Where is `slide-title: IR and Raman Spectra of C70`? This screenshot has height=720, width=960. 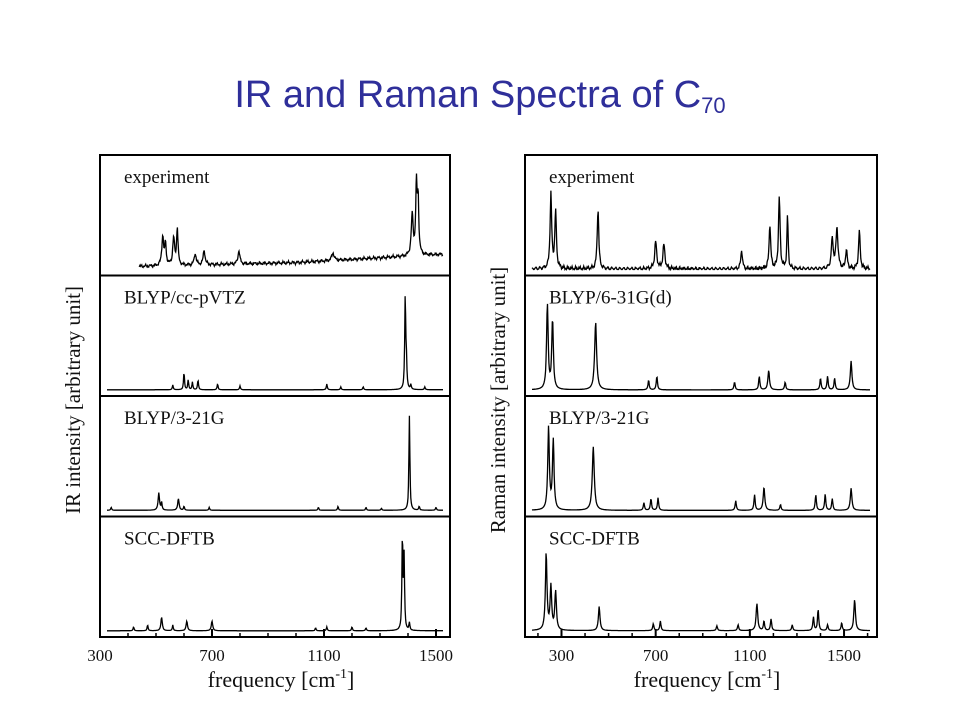
slide-title: IR and Raman Spectra of C70 is located at coordinates (480, 96).